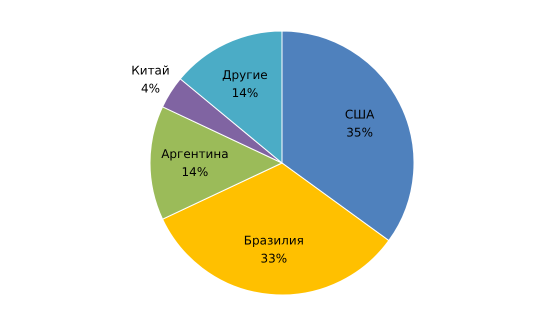 The image size is (559, 327). I want to click on data-label: 35%, so click(359, 132).